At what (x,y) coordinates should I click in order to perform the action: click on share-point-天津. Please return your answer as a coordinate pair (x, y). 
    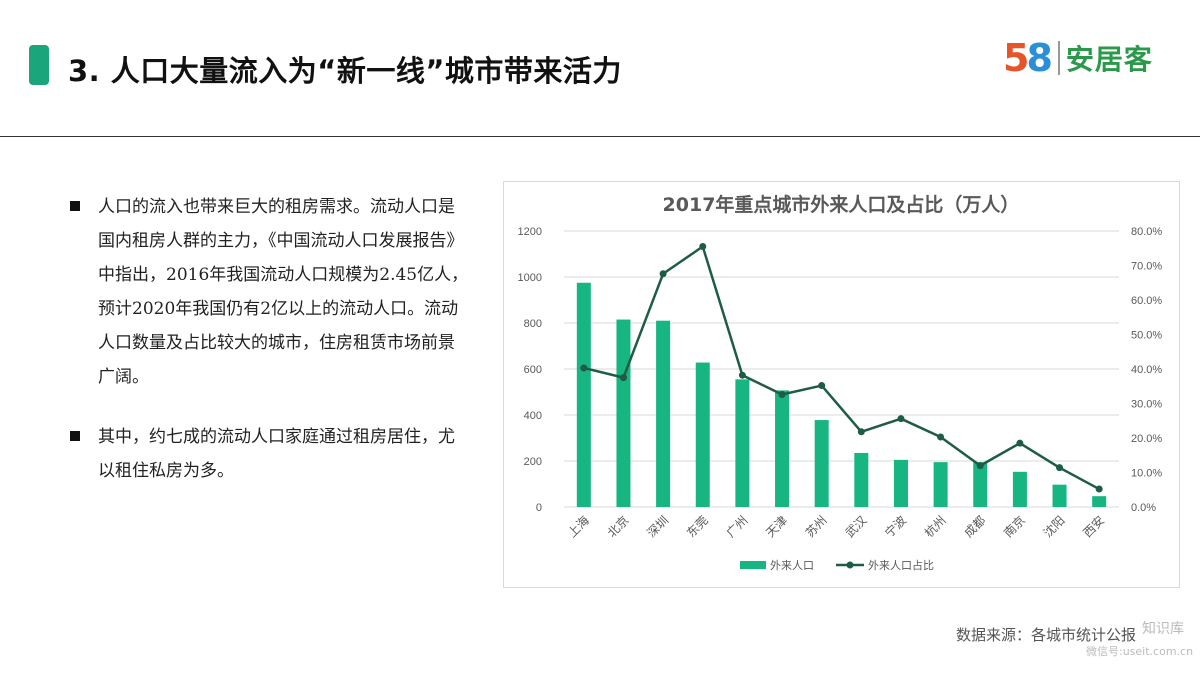
    Looking at the image, I should click on (782, 395).